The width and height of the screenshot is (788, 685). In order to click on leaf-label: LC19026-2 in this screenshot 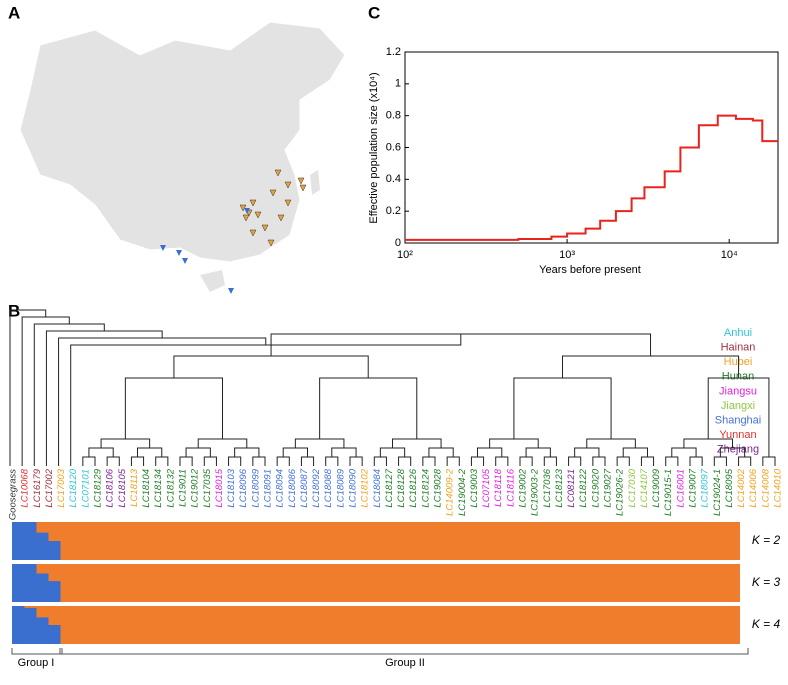, I will do `click(620, 492)`.